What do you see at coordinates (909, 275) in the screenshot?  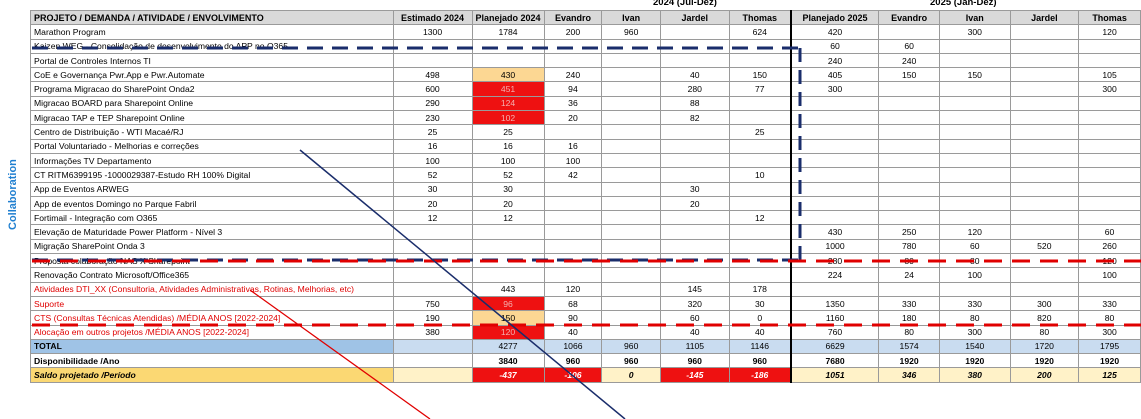 I see `value-cell: 24` at bounding box center [909, 275].